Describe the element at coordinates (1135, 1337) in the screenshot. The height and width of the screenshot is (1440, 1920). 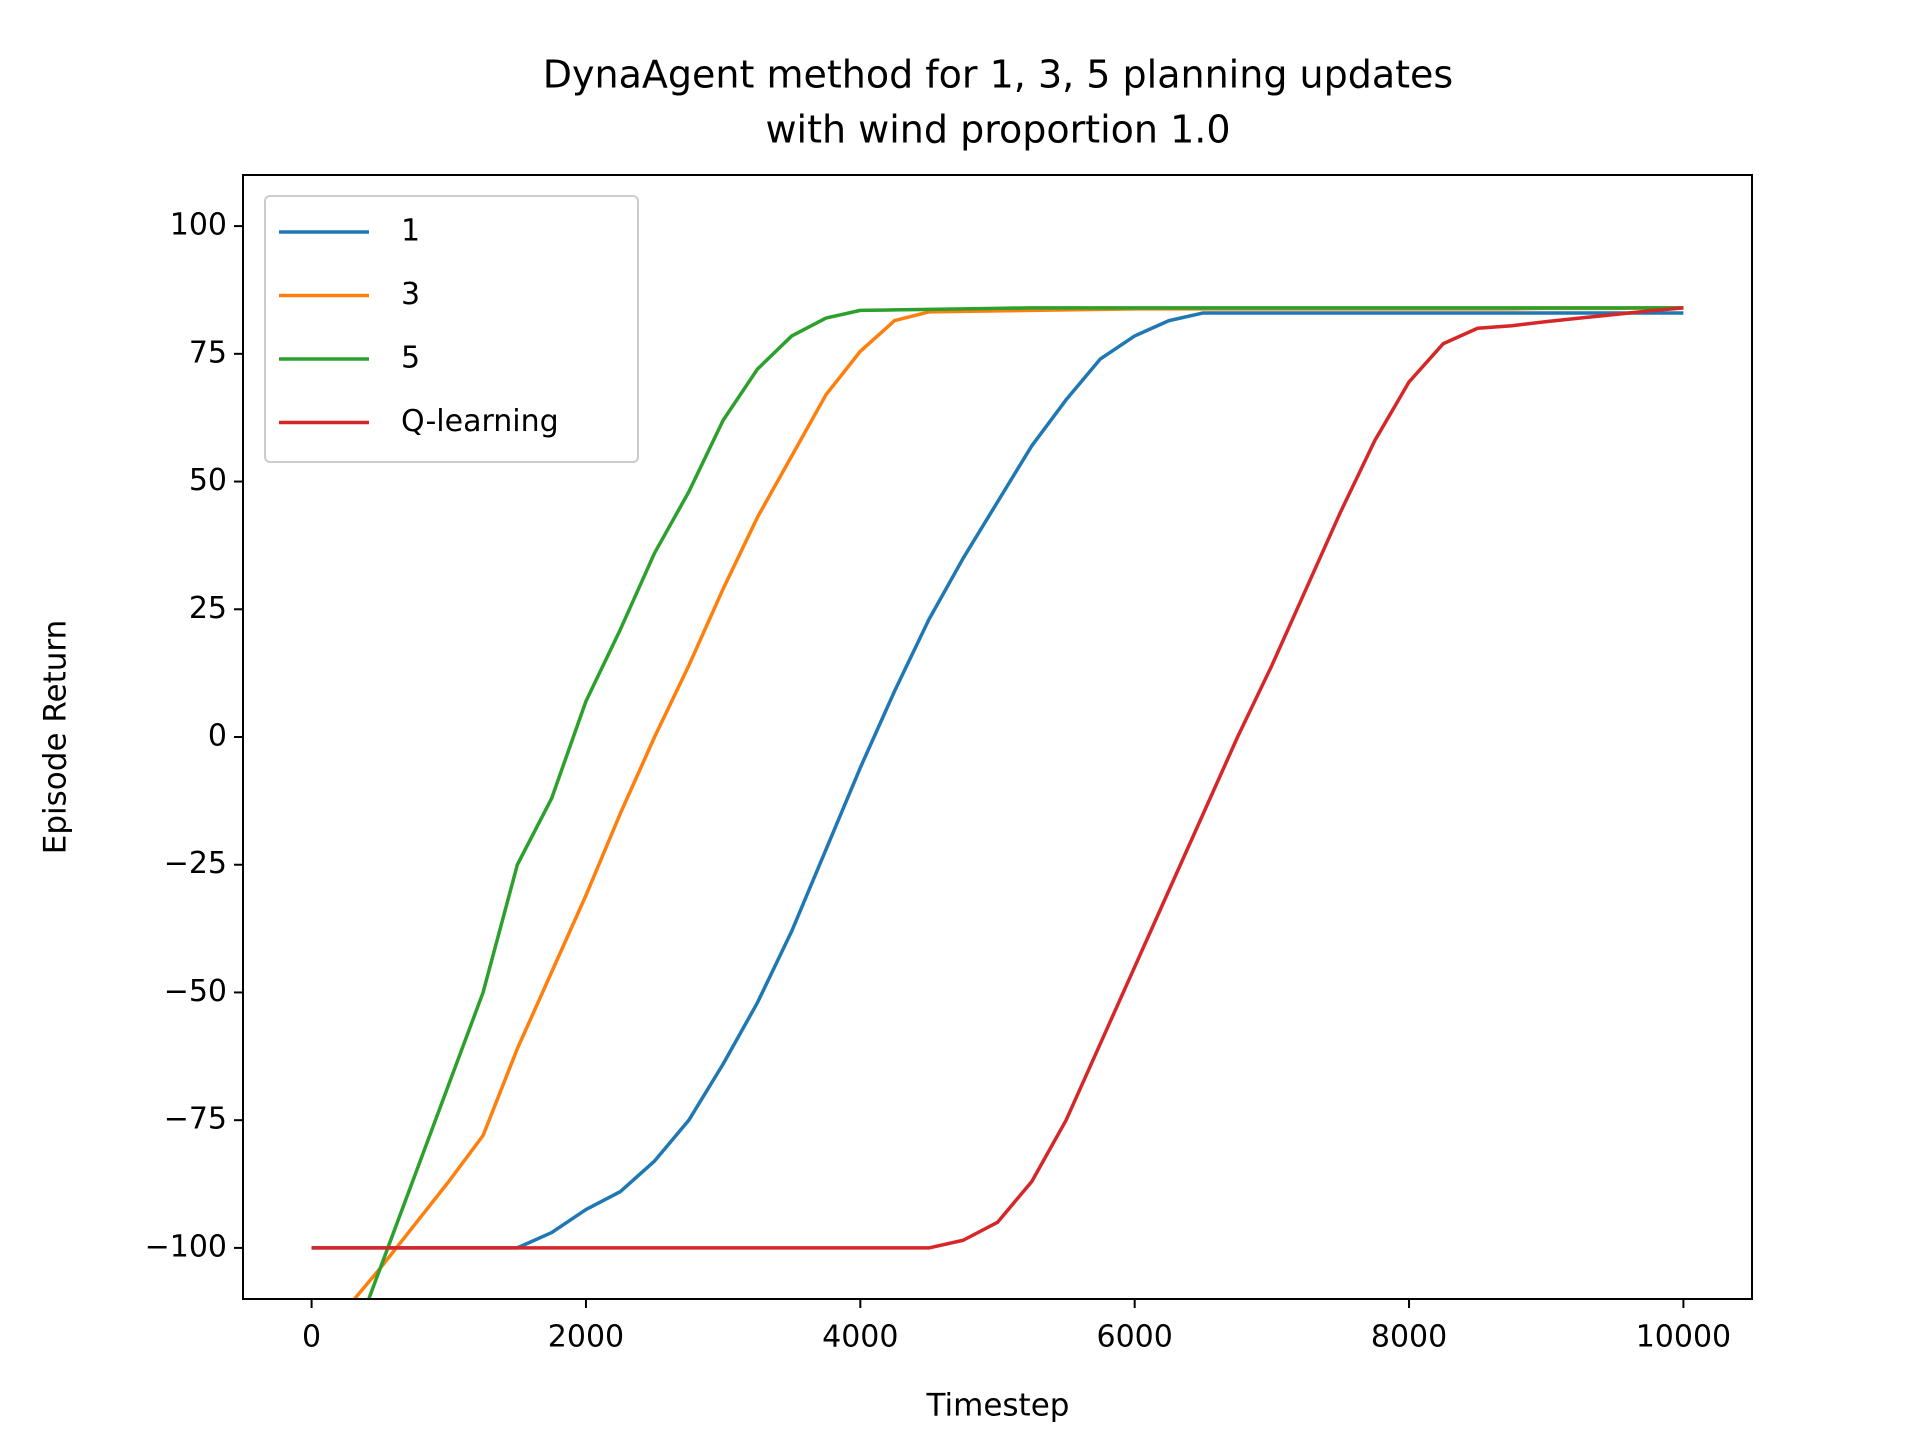
I see `x-tick-label: 6000` at that location.